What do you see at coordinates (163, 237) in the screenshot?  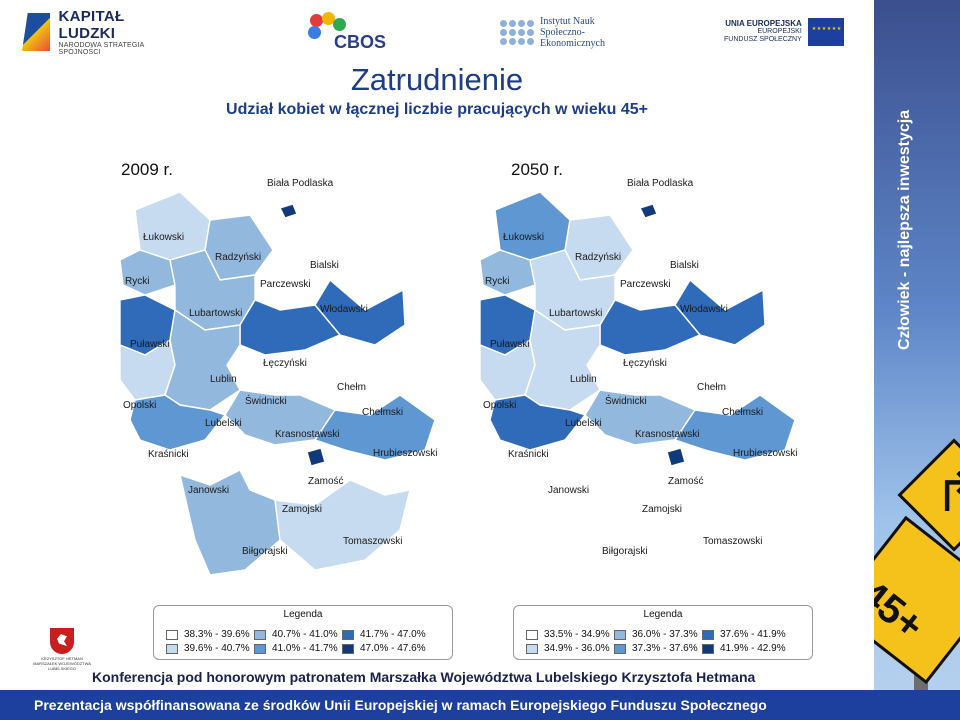 I see `label-lukowski: Łukowski` at bounding box center [163, 237].